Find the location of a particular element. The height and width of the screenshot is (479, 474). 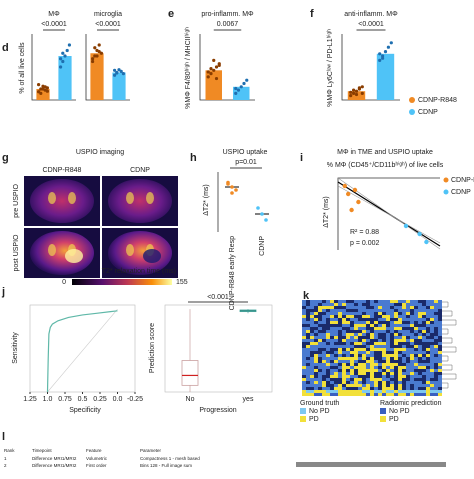

panel-letter: i is located at coordinates (301, 158).